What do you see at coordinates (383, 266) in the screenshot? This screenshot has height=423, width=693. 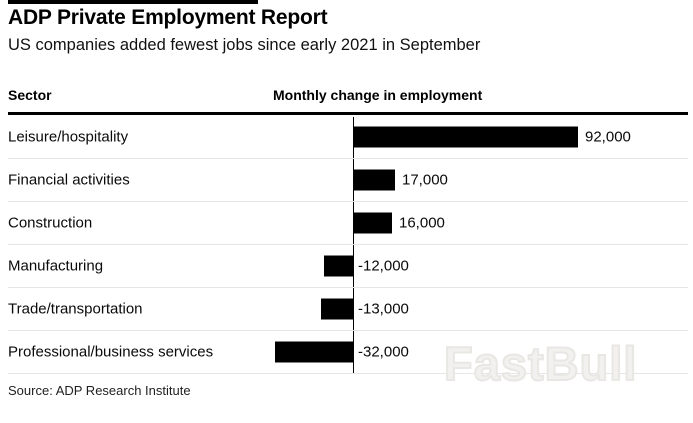 I see `value-label: -12,000` at bounding box center [383, 266].